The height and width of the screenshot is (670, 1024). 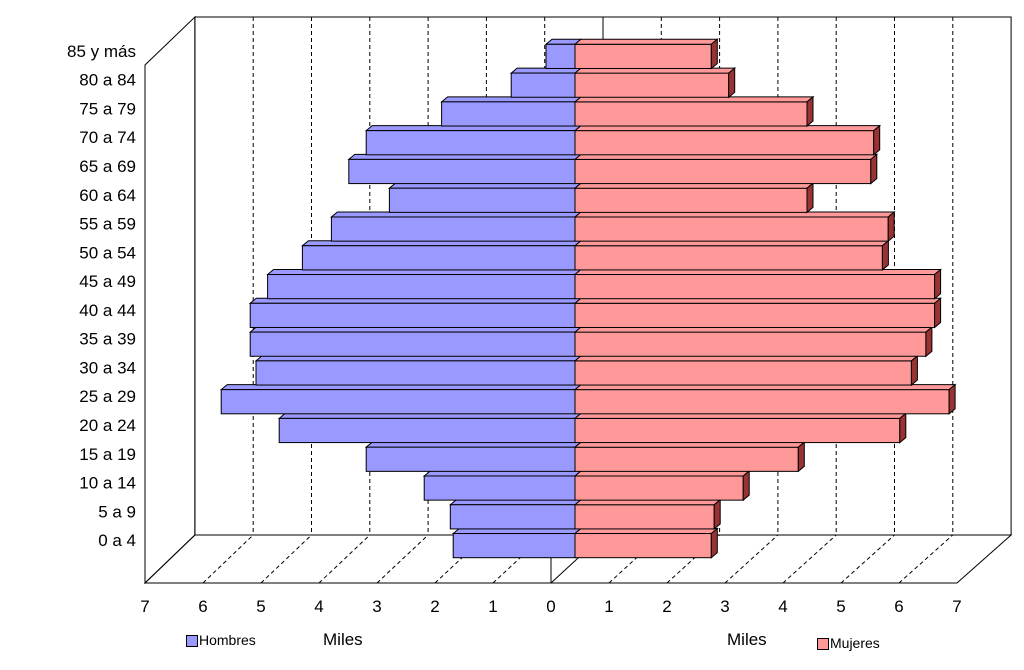 I want to click on legend-swatch-hombres, so click(x=192, y=641).